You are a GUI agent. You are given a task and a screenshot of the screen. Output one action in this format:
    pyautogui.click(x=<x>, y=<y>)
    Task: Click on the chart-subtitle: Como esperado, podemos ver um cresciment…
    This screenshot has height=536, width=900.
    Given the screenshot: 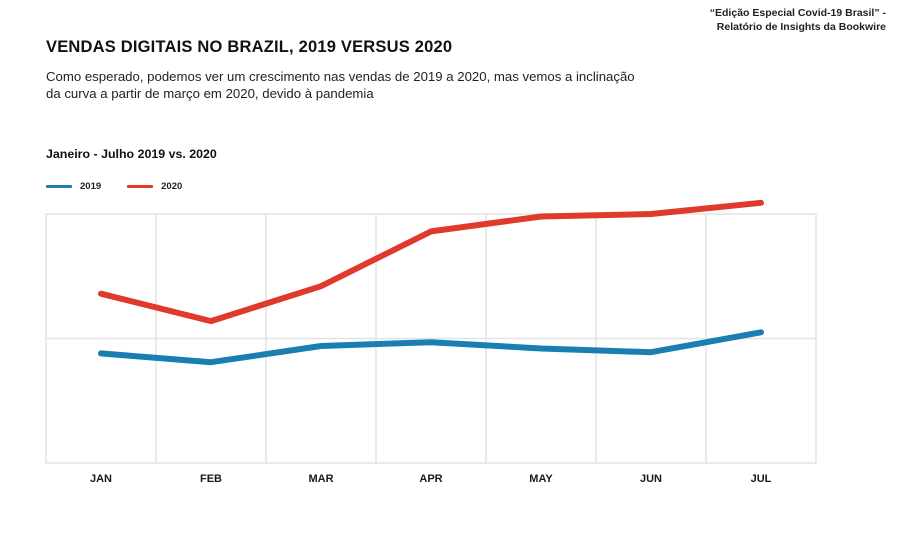 What is the action you would take?
    pyautogui.click(x=340, y=85)
    